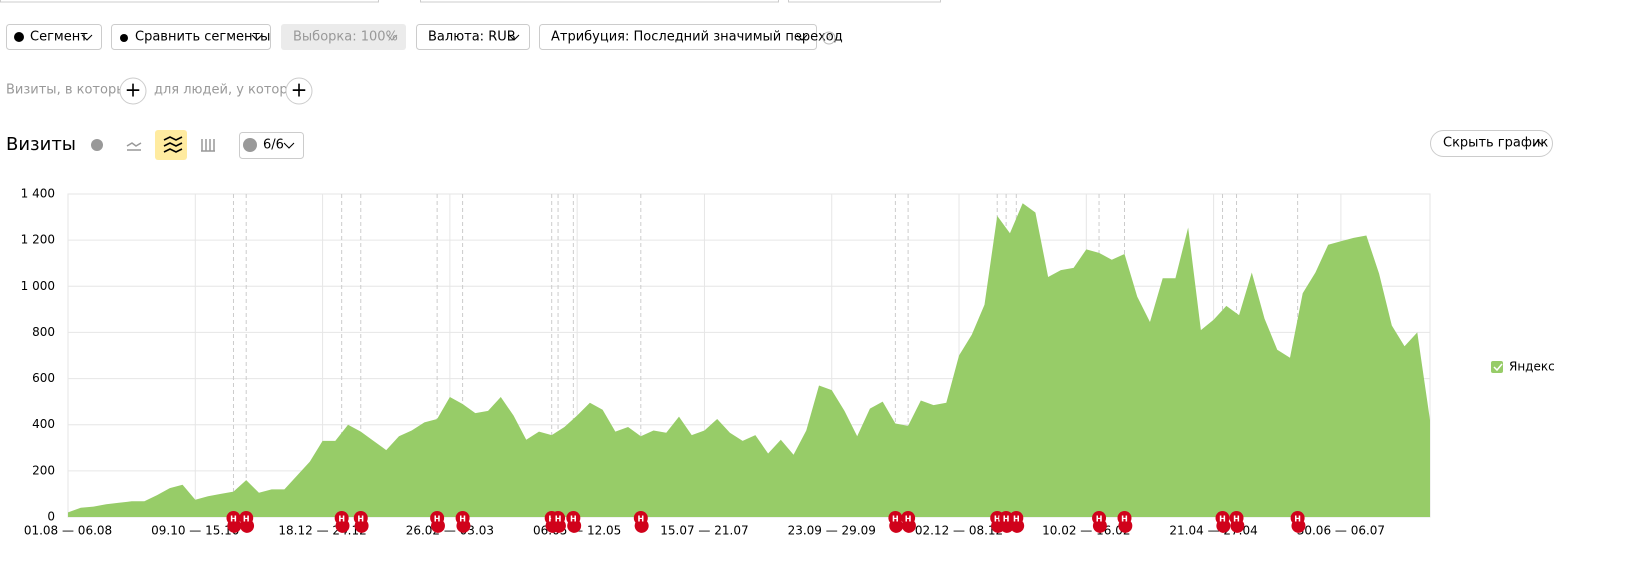 The image size is (1647, 585). What do you see at coordinates (59, 37) in the screenshot?
I see `button-label: Сегмент` at bounding box center [59, 37].